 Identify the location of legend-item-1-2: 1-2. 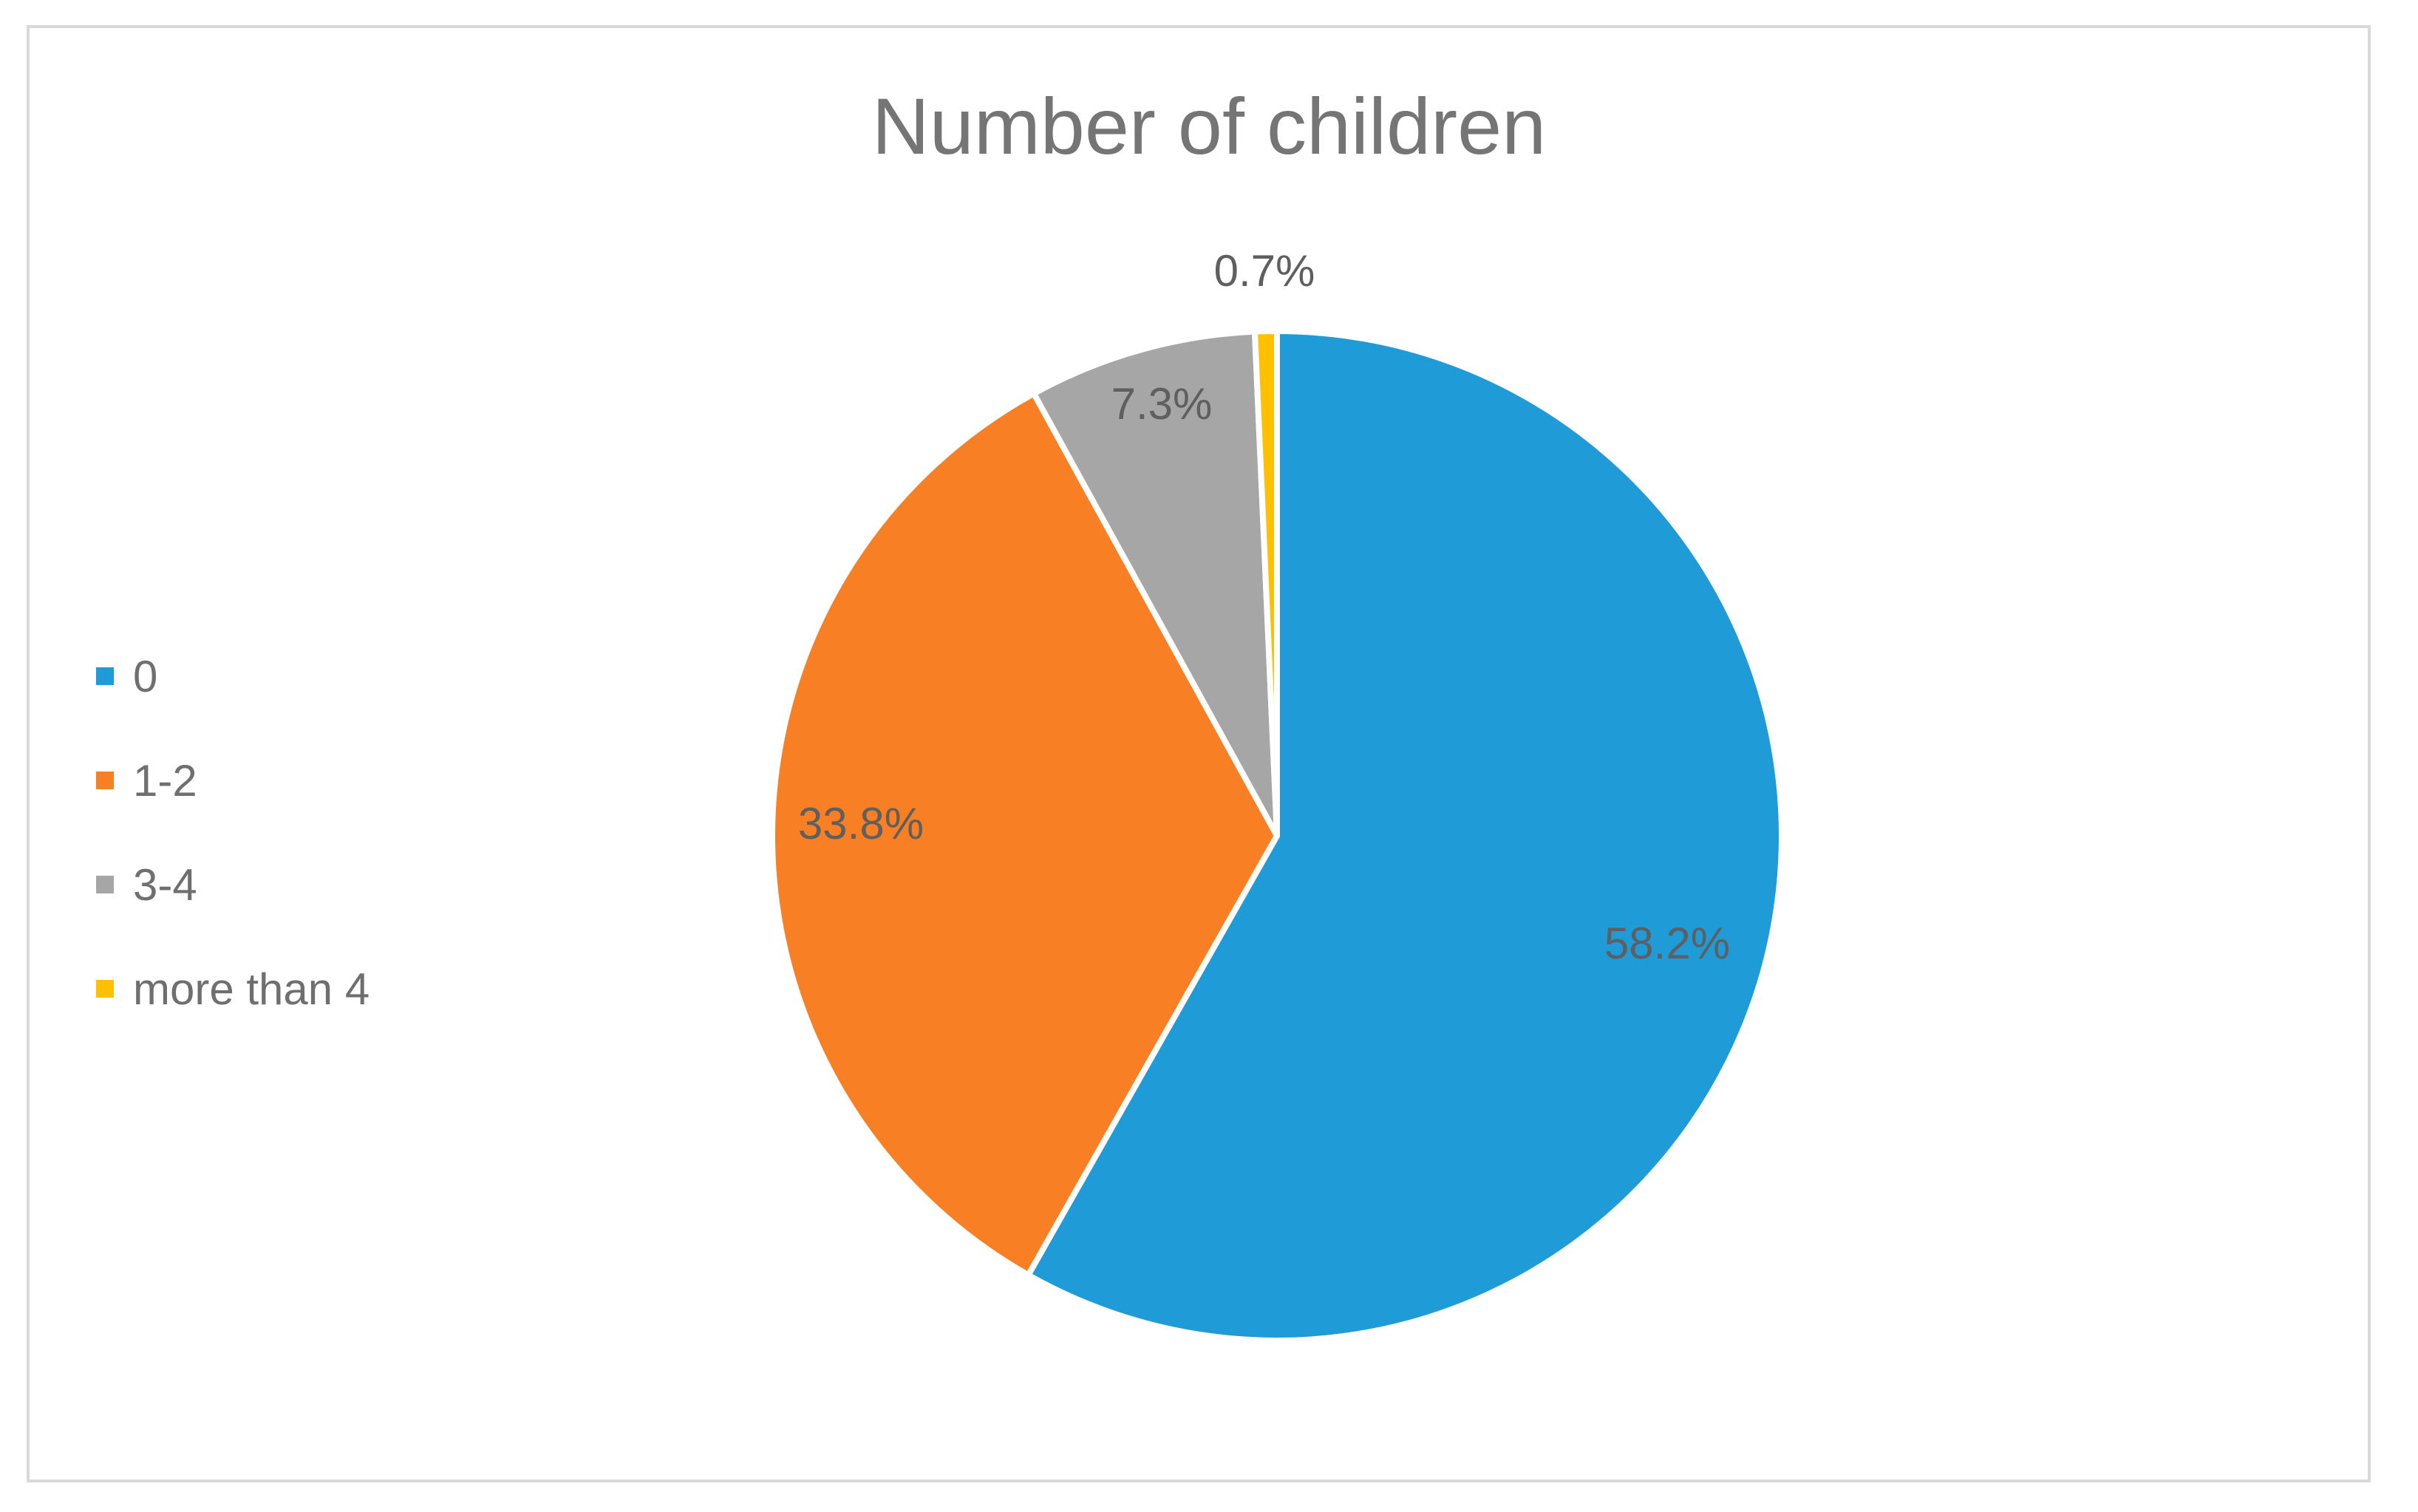
(232, 780).